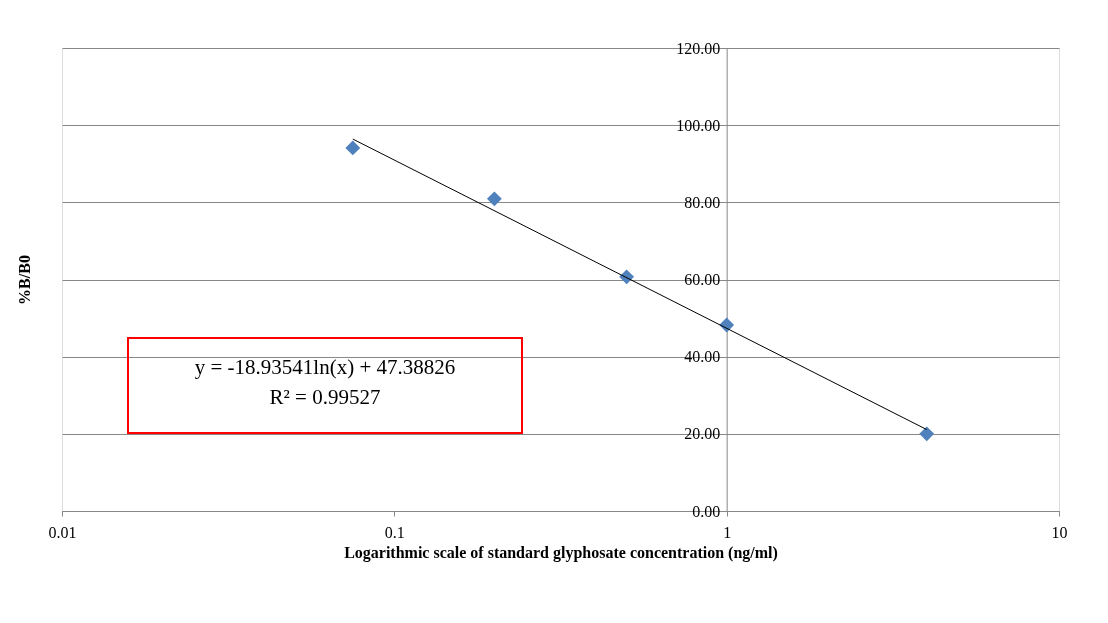 The width and height of the screenshot is (1108, 623). What do you see at coordinates (561, 552) in the screenshot?
I see `x-axis-title: Logarithmic scale of standard glyphosate concentration (ng/ml)` at bounding box center [561, 552].